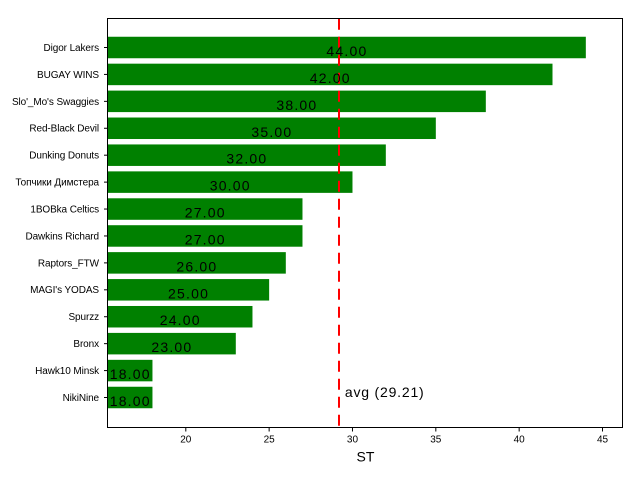 The width and height of the screenshot is (640, 485). What do you see at coordinates (603, 440) in the screenshot?
I see `svg-text: 45` at bounding box center [603, 440].